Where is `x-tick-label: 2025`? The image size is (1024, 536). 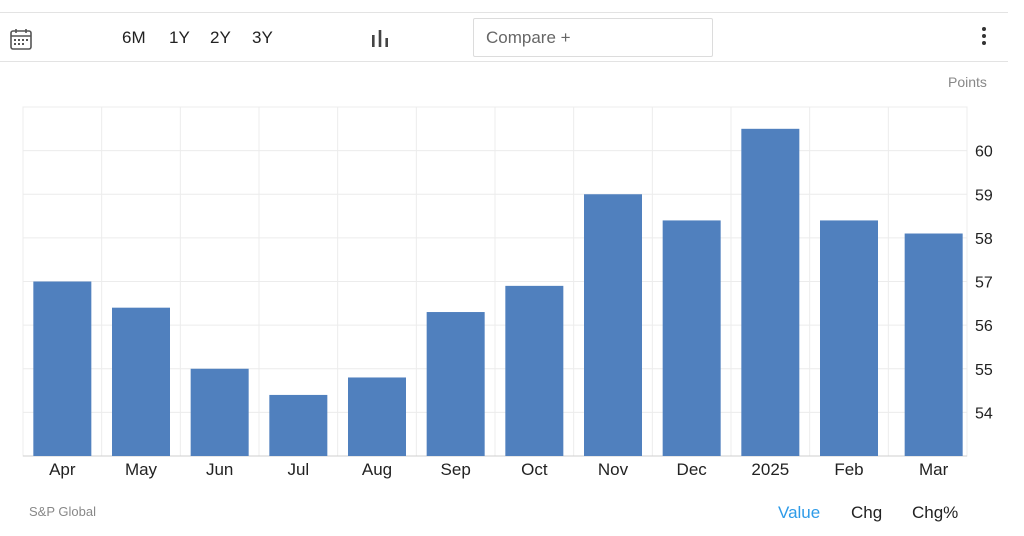 x-tick-label: 2025 is located at coordinates (770, 469).